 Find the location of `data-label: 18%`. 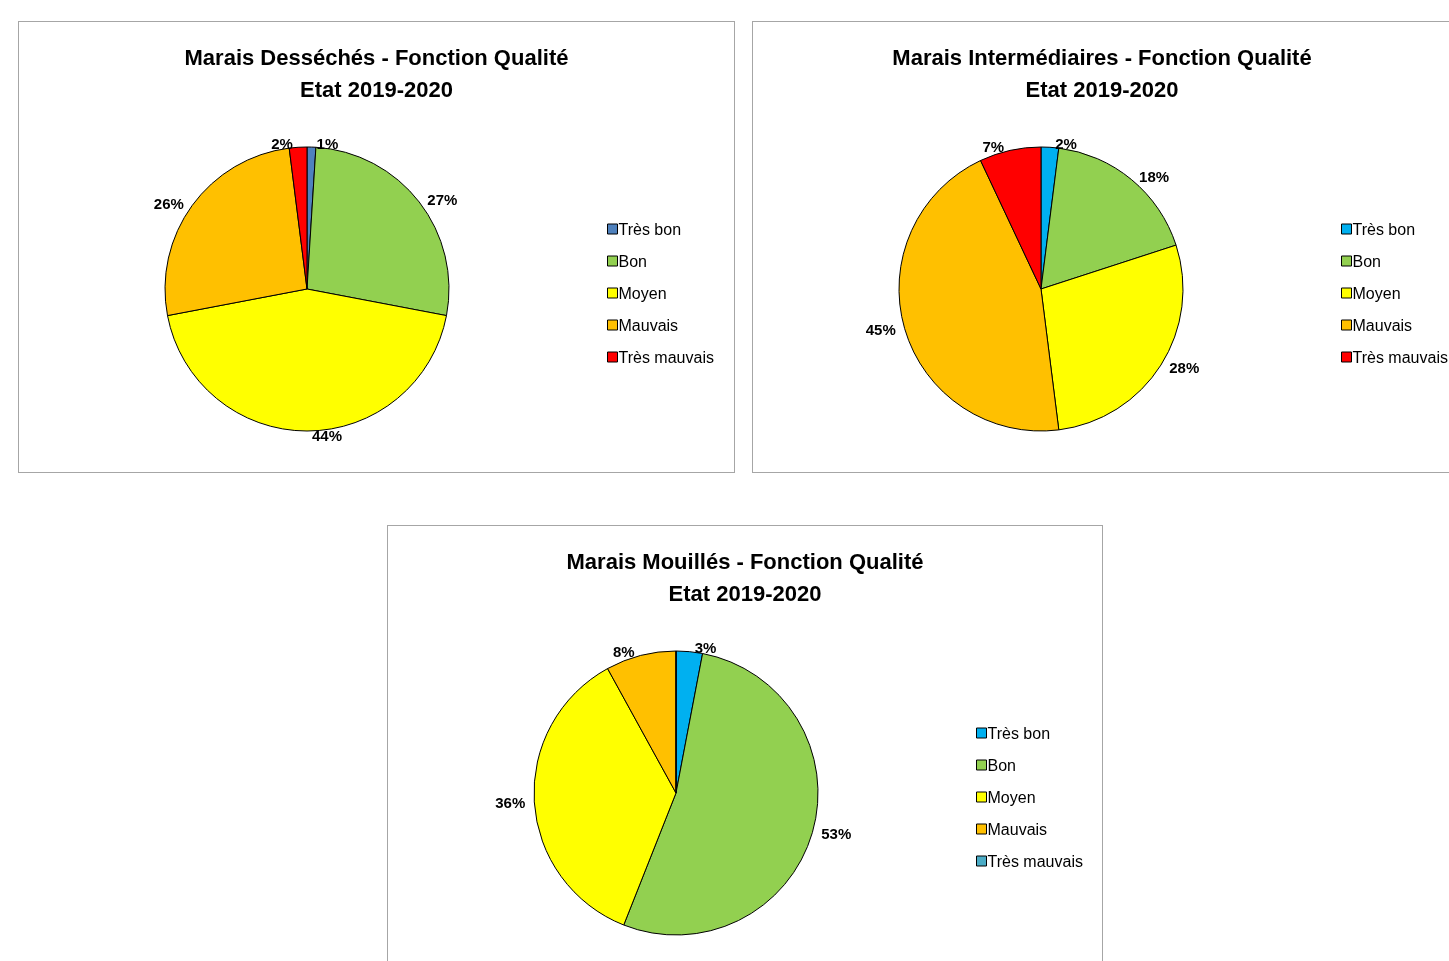

data-label: 18% is located at coordinates (1154, 177).